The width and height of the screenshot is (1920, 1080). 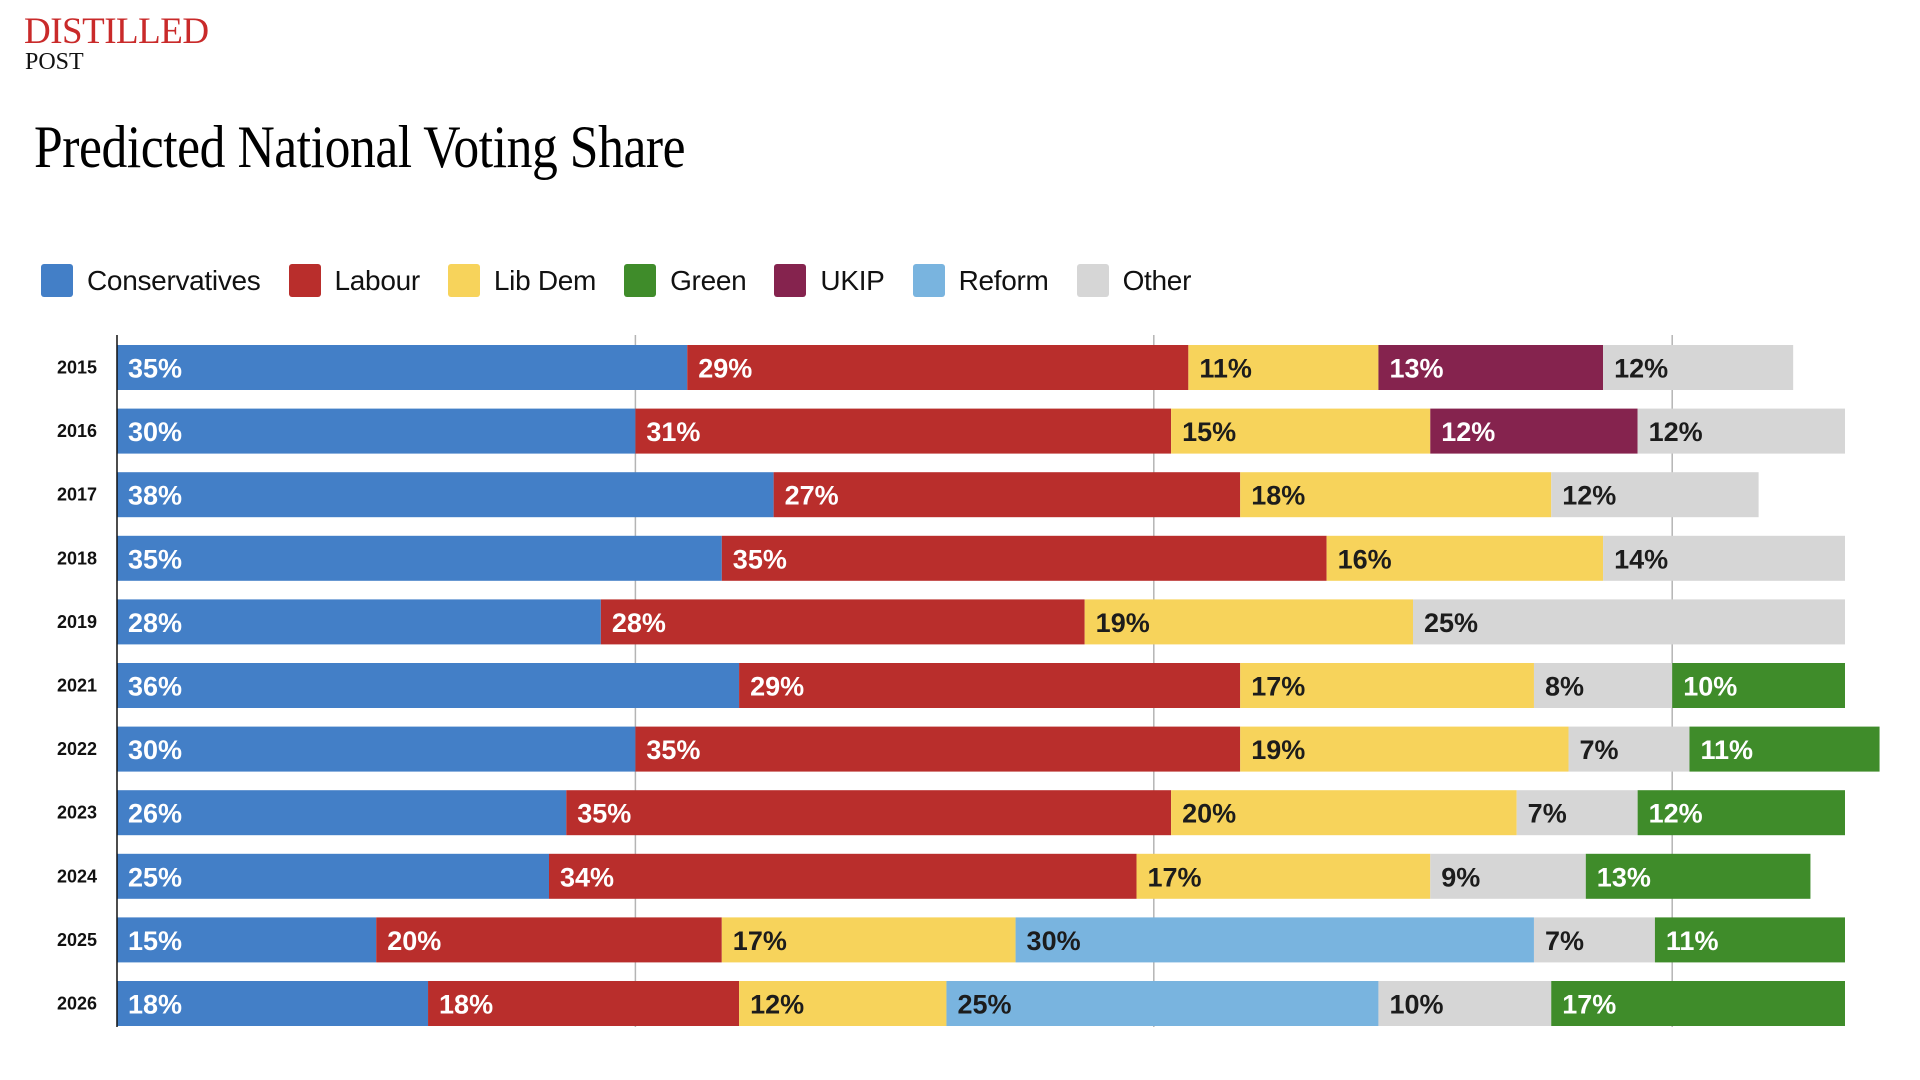 What do you see at coordinates (155, 877) in the screenshot?
I see `data-label-conservatives: 25%` at bounding box center [155, 877].